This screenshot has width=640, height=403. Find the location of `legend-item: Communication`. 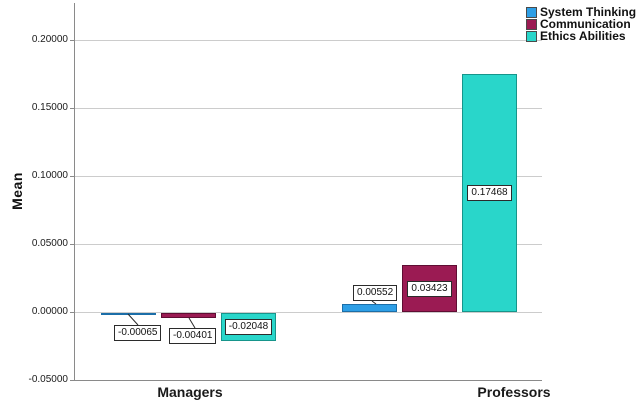

legend-item: Communication is located at coordinates (581, 24).